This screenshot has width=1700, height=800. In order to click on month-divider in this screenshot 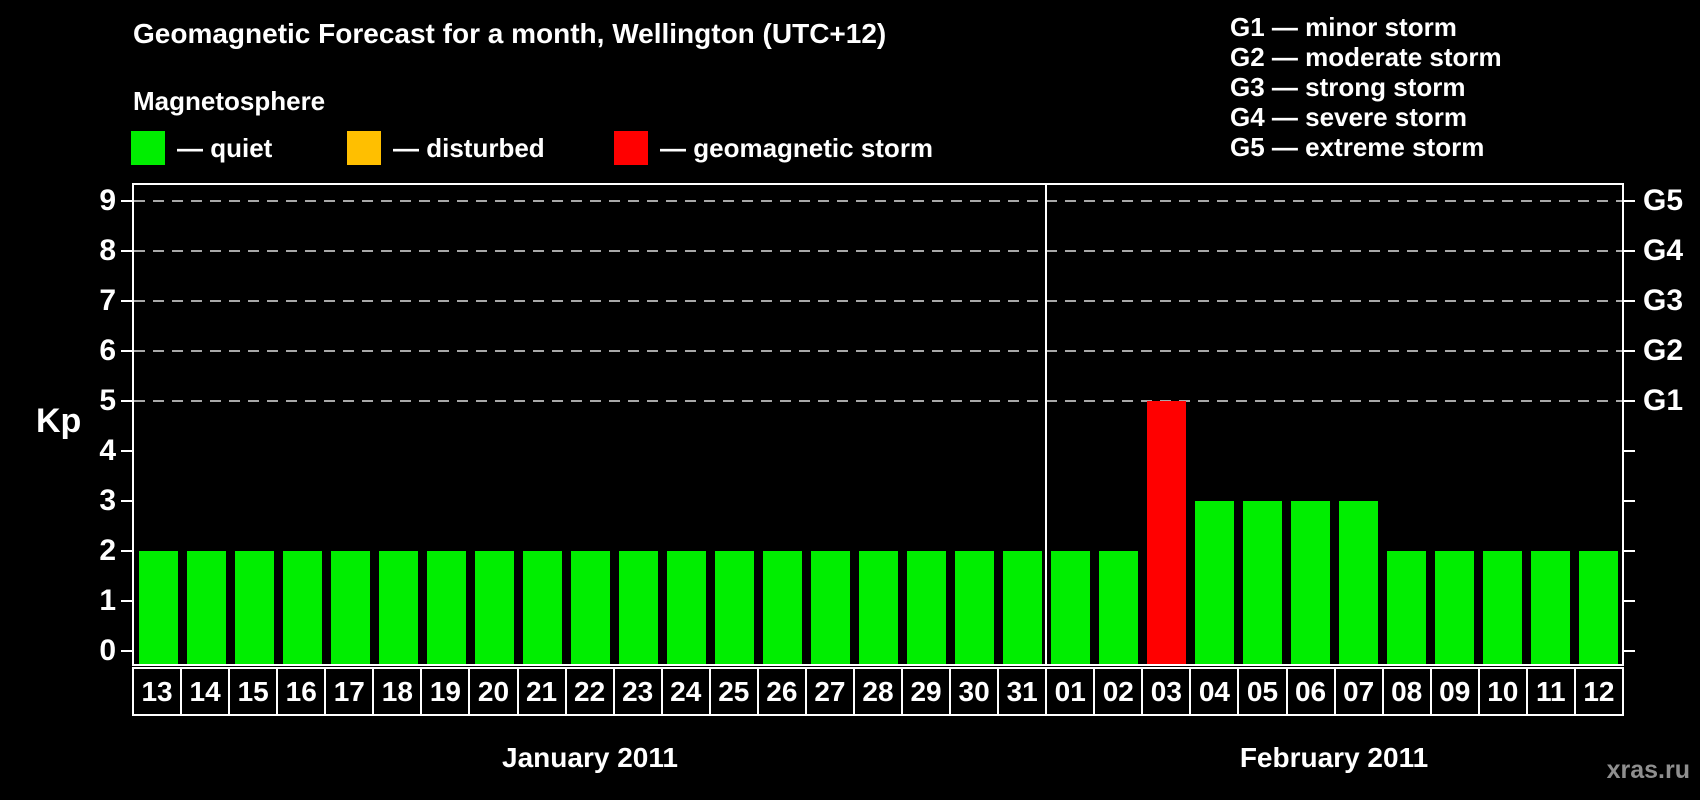, I will do `click(1046, 424)`.